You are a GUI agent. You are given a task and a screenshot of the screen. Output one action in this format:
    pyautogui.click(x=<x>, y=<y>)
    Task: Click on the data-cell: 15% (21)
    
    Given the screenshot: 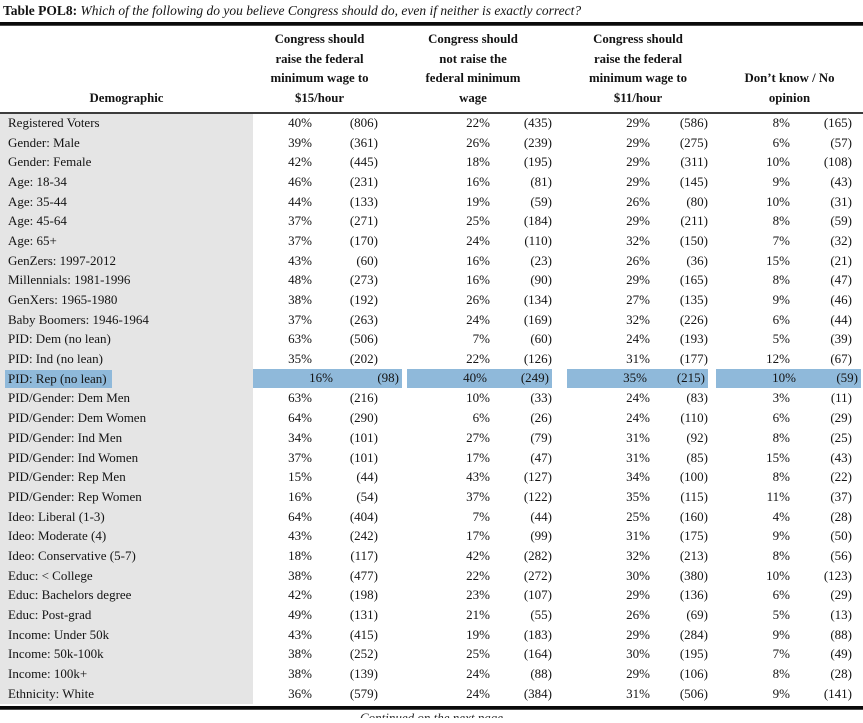 What is the action you would take?
    pyautogui.click(x=789, y=261)
    